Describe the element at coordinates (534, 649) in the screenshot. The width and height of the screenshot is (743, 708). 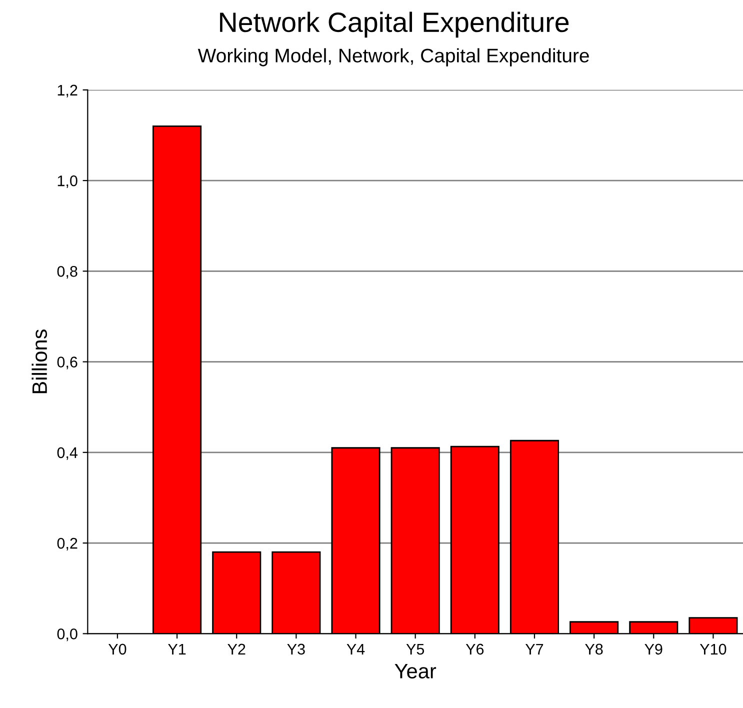
I see `x-tick-label: Y7` at that location.